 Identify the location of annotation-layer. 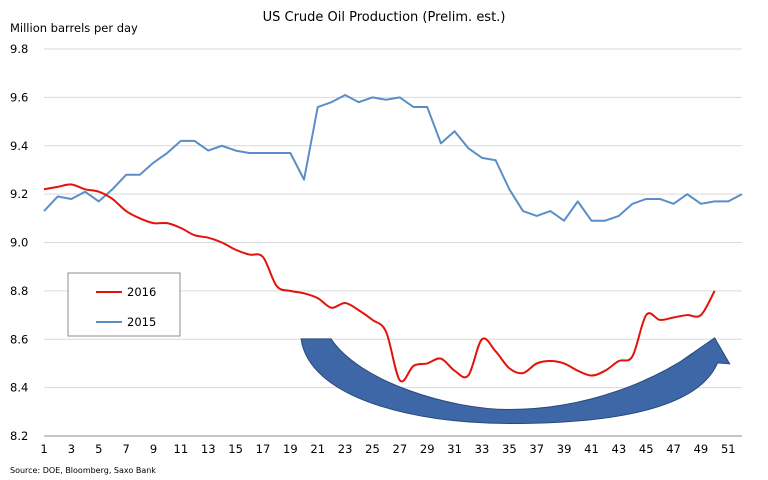
(515, 380).